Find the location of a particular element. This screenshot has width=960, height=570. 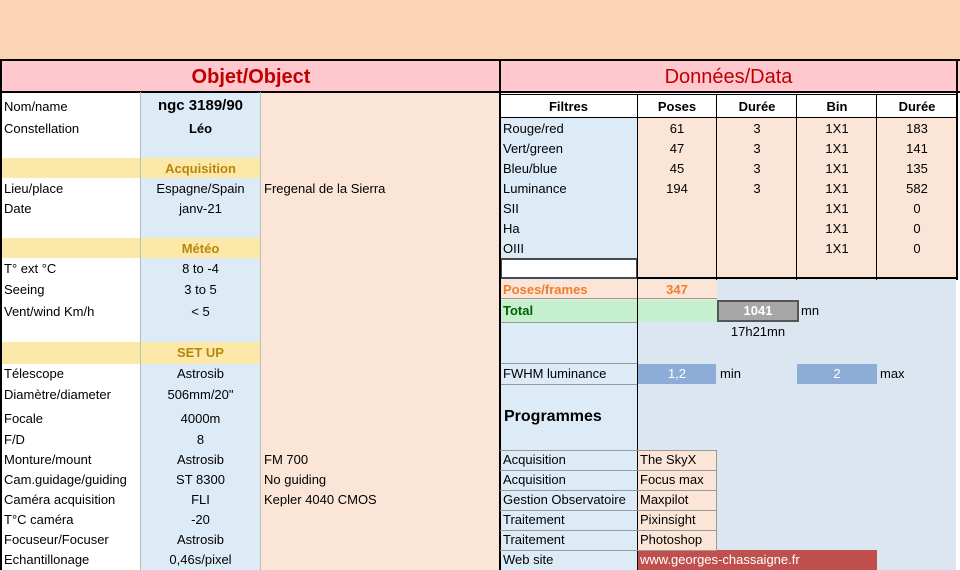

total-value-box is located at coordinates (758, 311).